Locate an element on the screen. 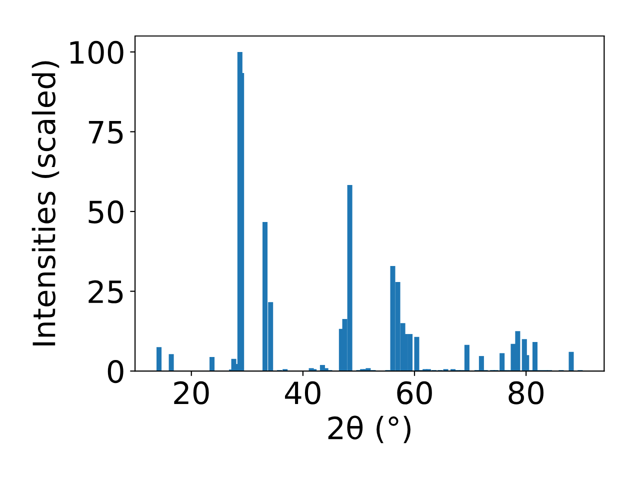  x-axis-title: 2θ (°) is located at coordinates (369, 430).